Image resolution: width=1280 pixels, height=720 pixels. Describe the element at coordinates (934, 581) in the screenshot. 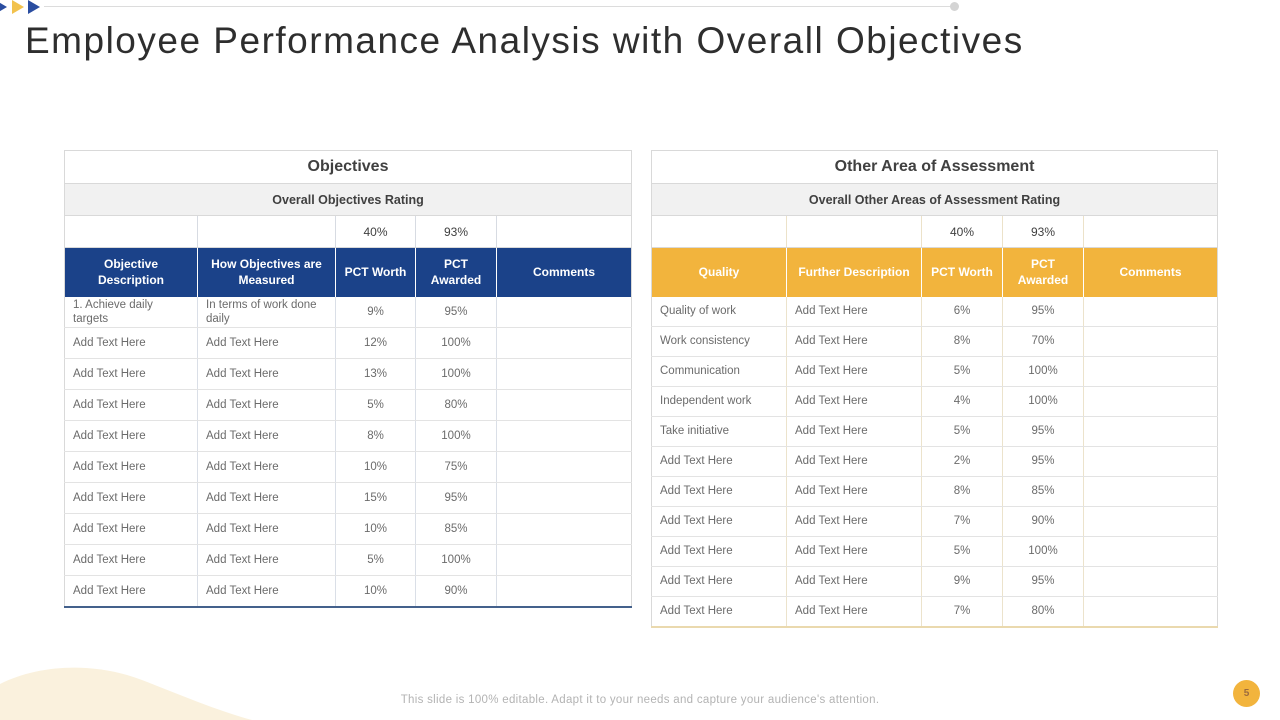

I see `table-row: Add Text Here Add Text Here 9% 95%` at that location.